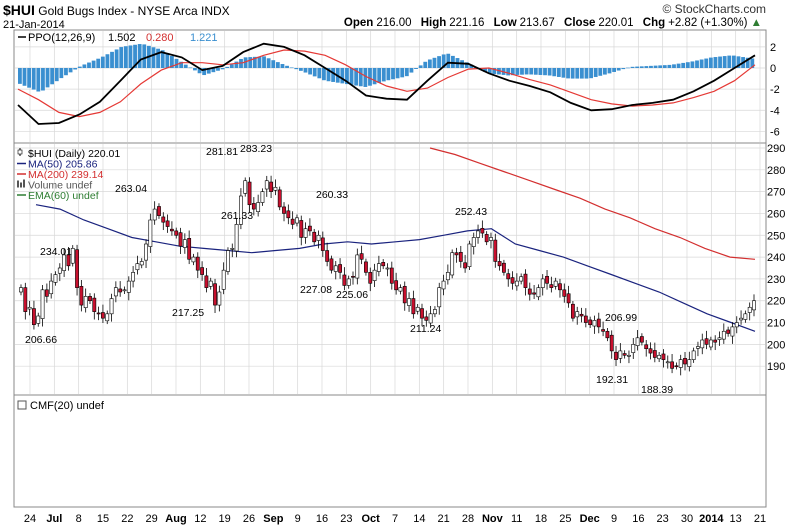 This screenshot has width=800, height=528. Describe the element at coordinates (516, 519) in the screenshot. I see `x-tick-label: 11` at that location.